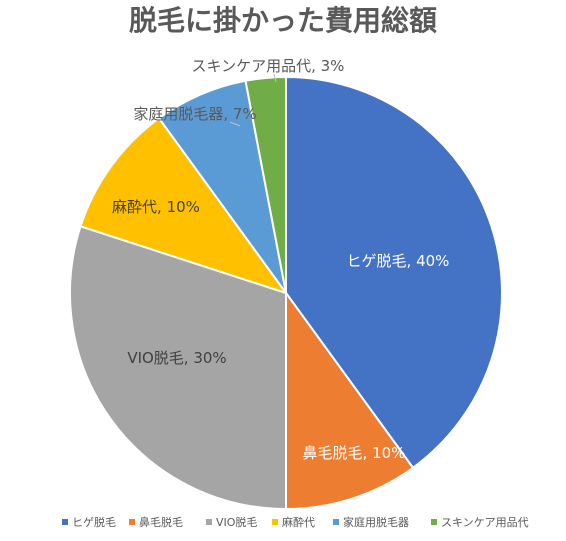  What do you see at coordinates (156, 207) in the screenshot?
I see `data-label-4: 麻酔代, 10%` at bounding box center [156, 207].